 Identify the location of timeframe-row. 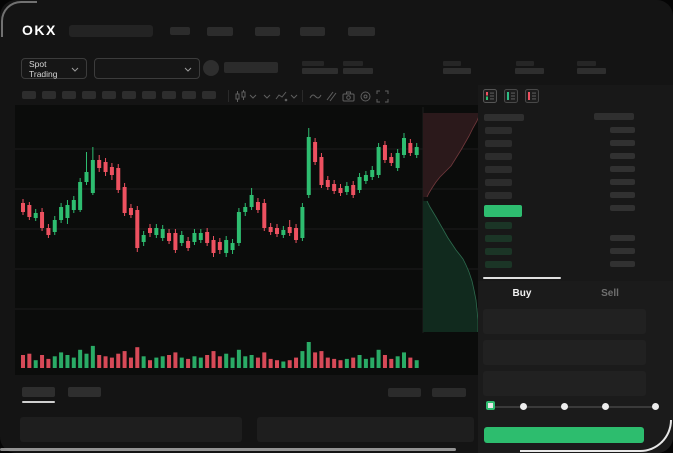
(239, 95).